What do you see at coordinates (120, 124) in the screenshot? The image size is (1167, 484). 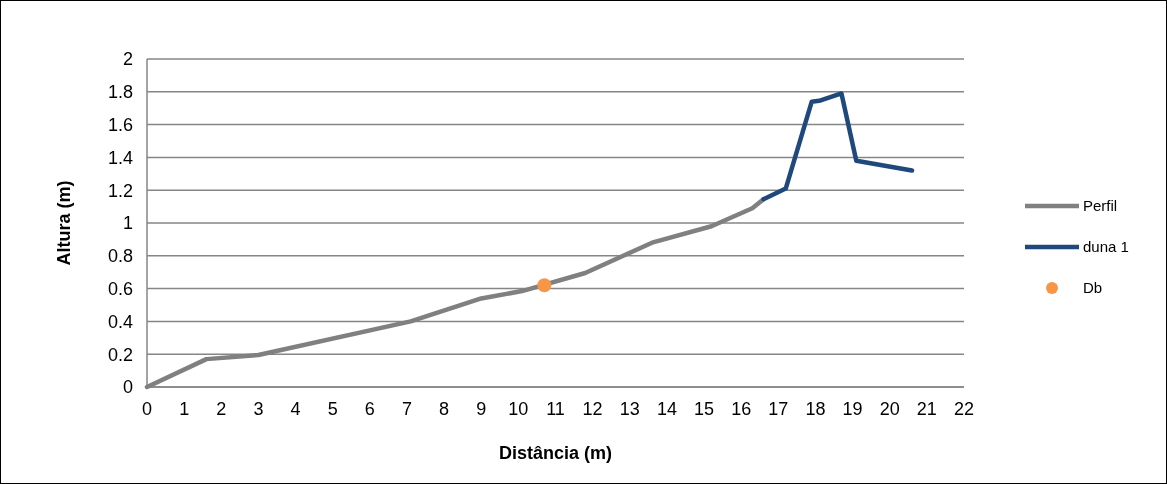 I see `y-tick-label: 1.6` at bounding box center [120, 124].